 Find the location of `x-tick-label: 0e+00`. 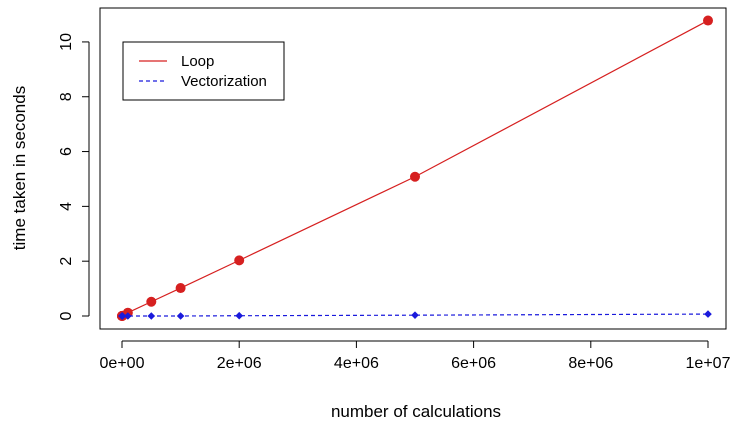

x-tick-label: 0e+00 is located at coordinates (122, 363).